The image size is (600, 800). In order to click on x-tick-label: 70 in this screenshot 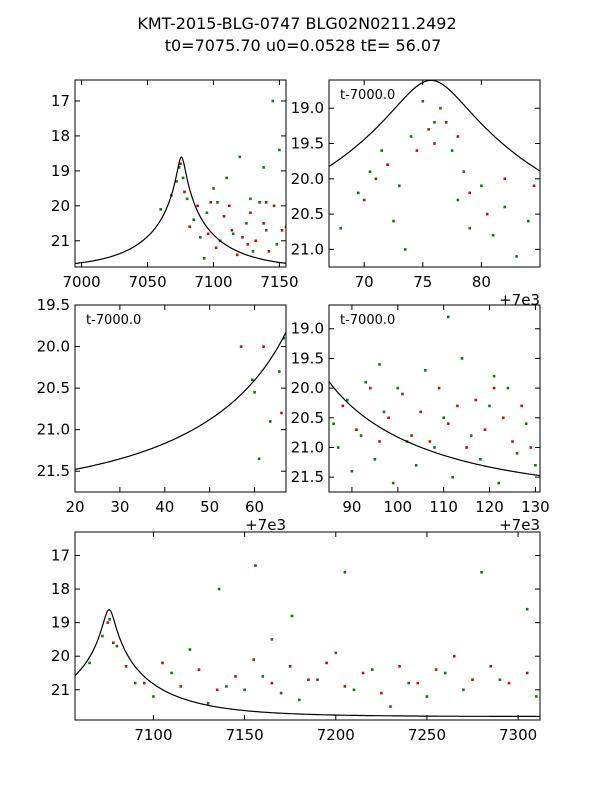, I will do `click(364, 282)`.